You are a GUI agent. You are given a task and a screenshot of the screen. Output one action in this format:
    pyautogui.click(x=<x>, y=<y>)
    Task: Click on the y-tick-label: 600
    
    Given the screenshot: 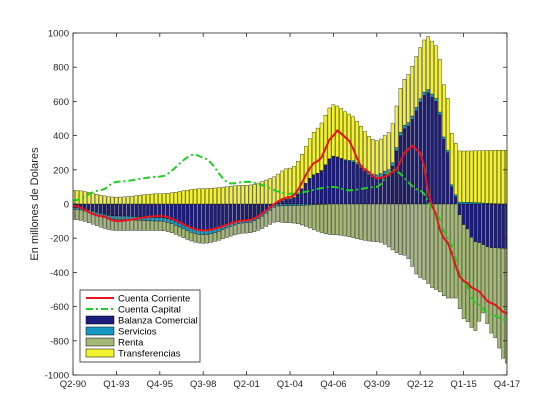 What is the action you would take?
    pyautogui.click(x=61, y=102)
    